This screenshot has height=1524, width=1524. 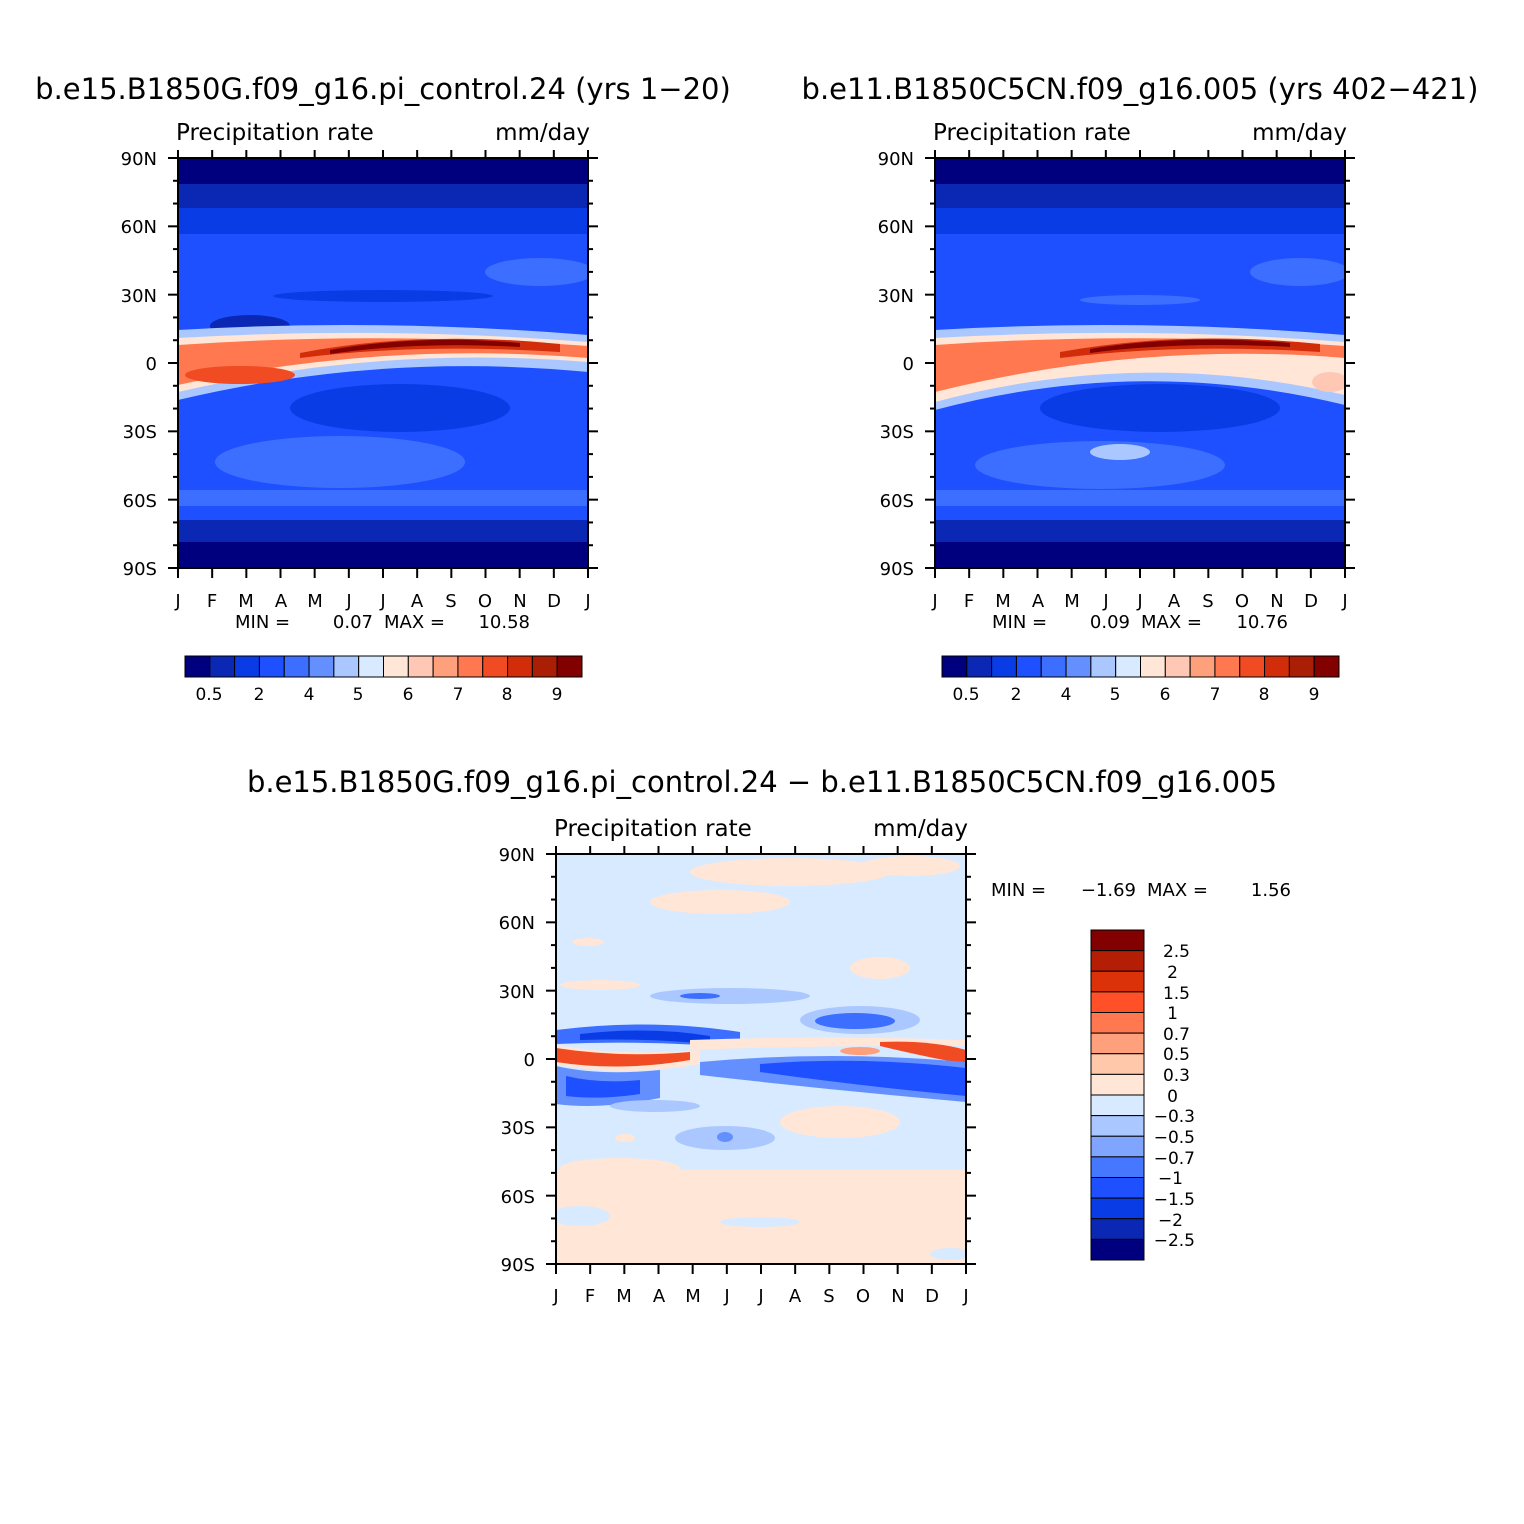 I want to click on colorbar-label: 0.3, so click(x=1176, y=1076).